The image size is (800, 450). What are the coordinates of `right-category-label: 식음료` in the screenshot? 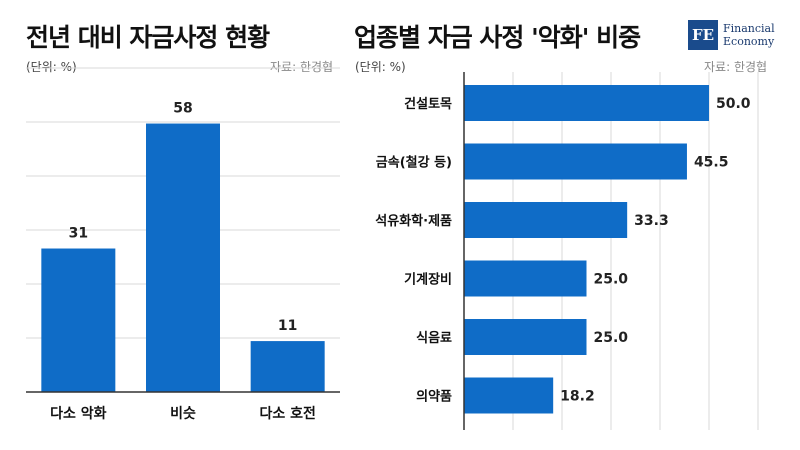 It's located at (434, 338).